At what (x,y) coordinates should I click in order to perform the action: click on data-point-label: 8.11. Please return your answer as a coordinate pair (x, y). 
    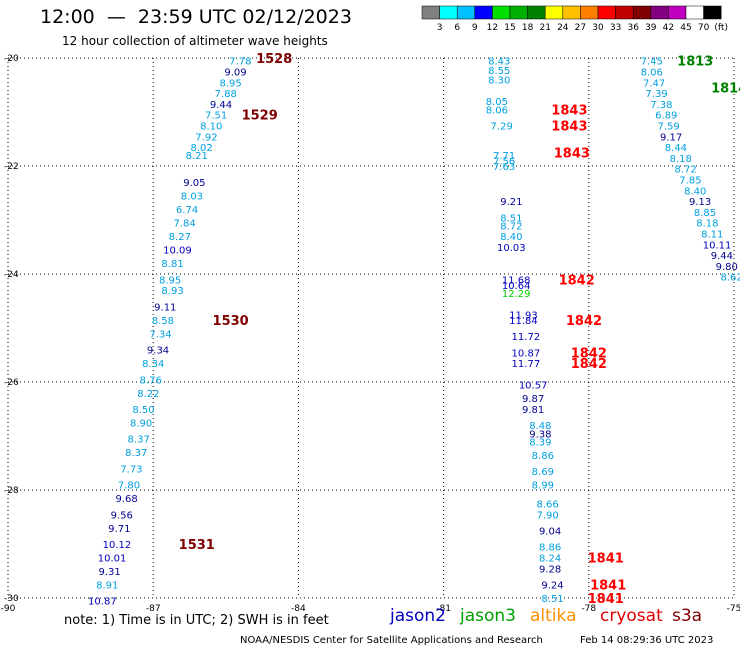
    Looking at the image, I should click on (712, 235).